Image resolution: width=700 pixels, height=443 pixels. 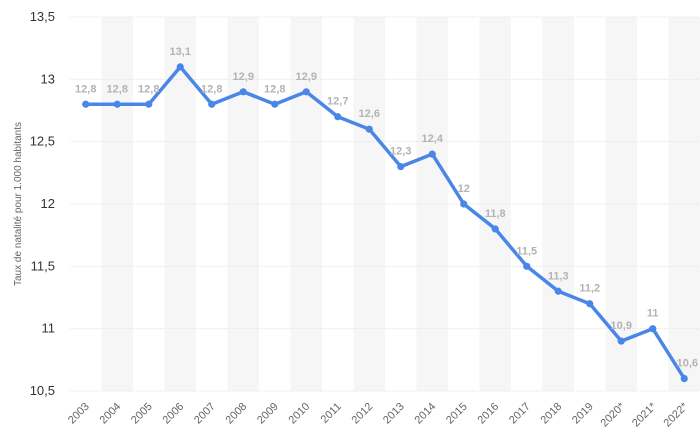 I want to click on y-tick-label: 10,5, so click(x=42, y=390).